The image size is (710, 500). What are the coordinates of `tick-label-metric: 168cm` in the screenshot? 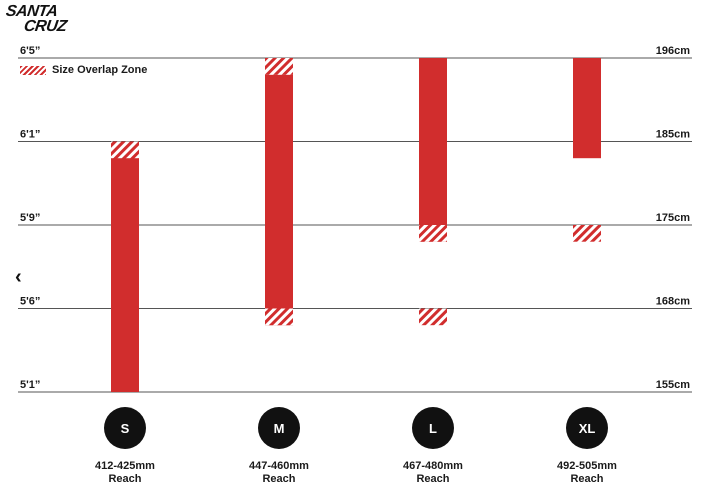 It's located at (673, 302).